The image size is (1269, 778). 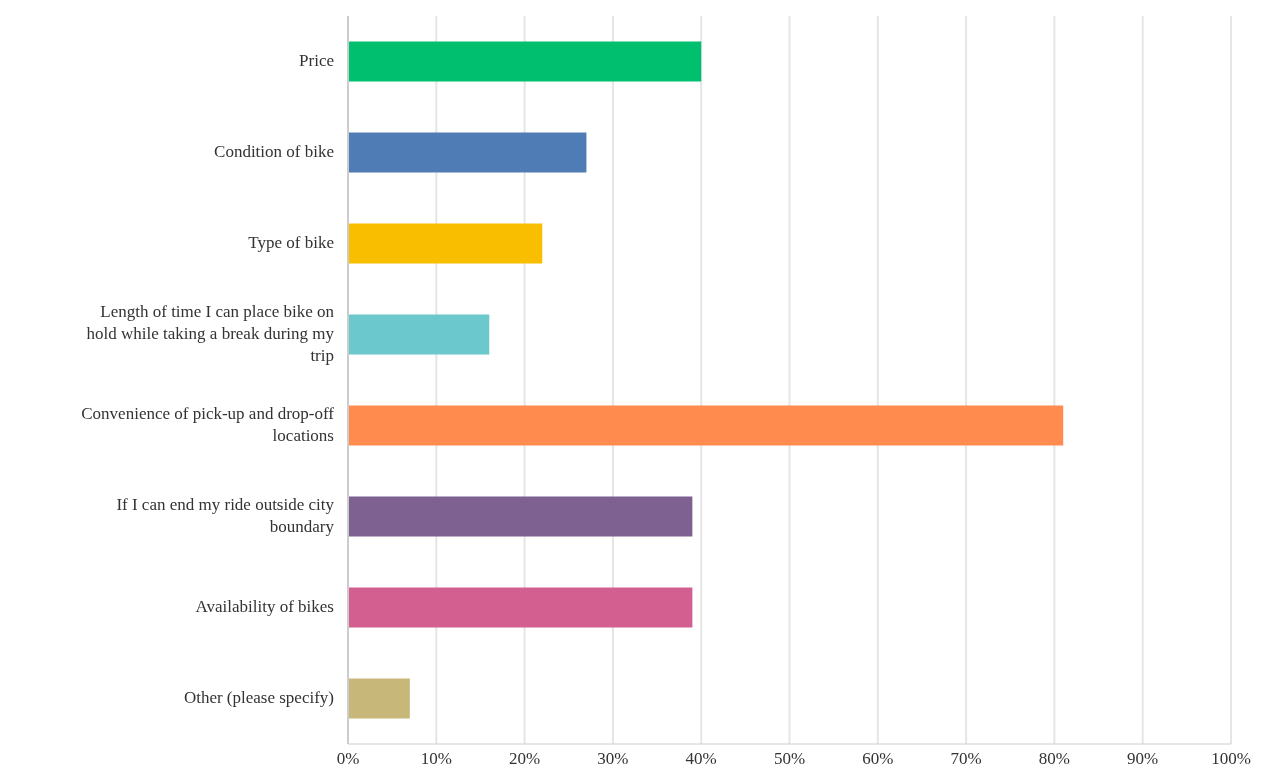 I want to click on y-tick-label: Availability of bikes, so click(x=264, y=606).